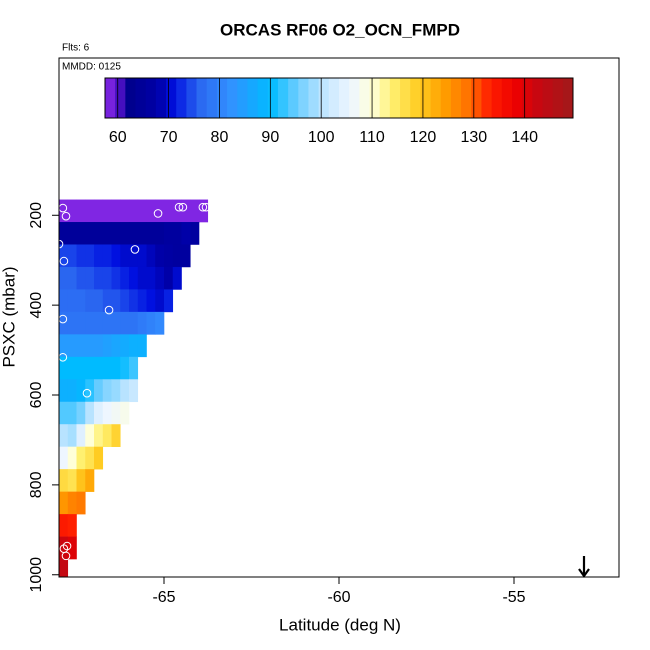  What do you see at coordinates (339, 111) in the screenshot?
I see `colorbar: 60 70 80 90 100 110 120 130 140` at bounding box center [339, 111].